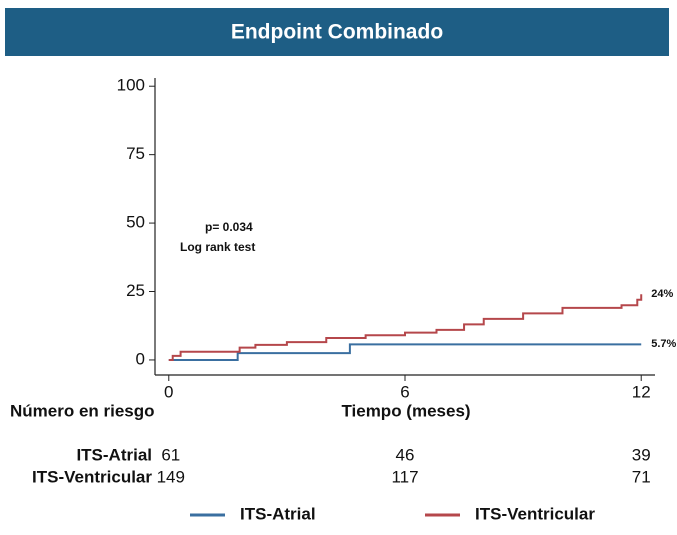 This screenshot has height=535, width=677. Describe the element at coordinates (641, 476) in the screenshot. I see `risk-count: 71` at that location.